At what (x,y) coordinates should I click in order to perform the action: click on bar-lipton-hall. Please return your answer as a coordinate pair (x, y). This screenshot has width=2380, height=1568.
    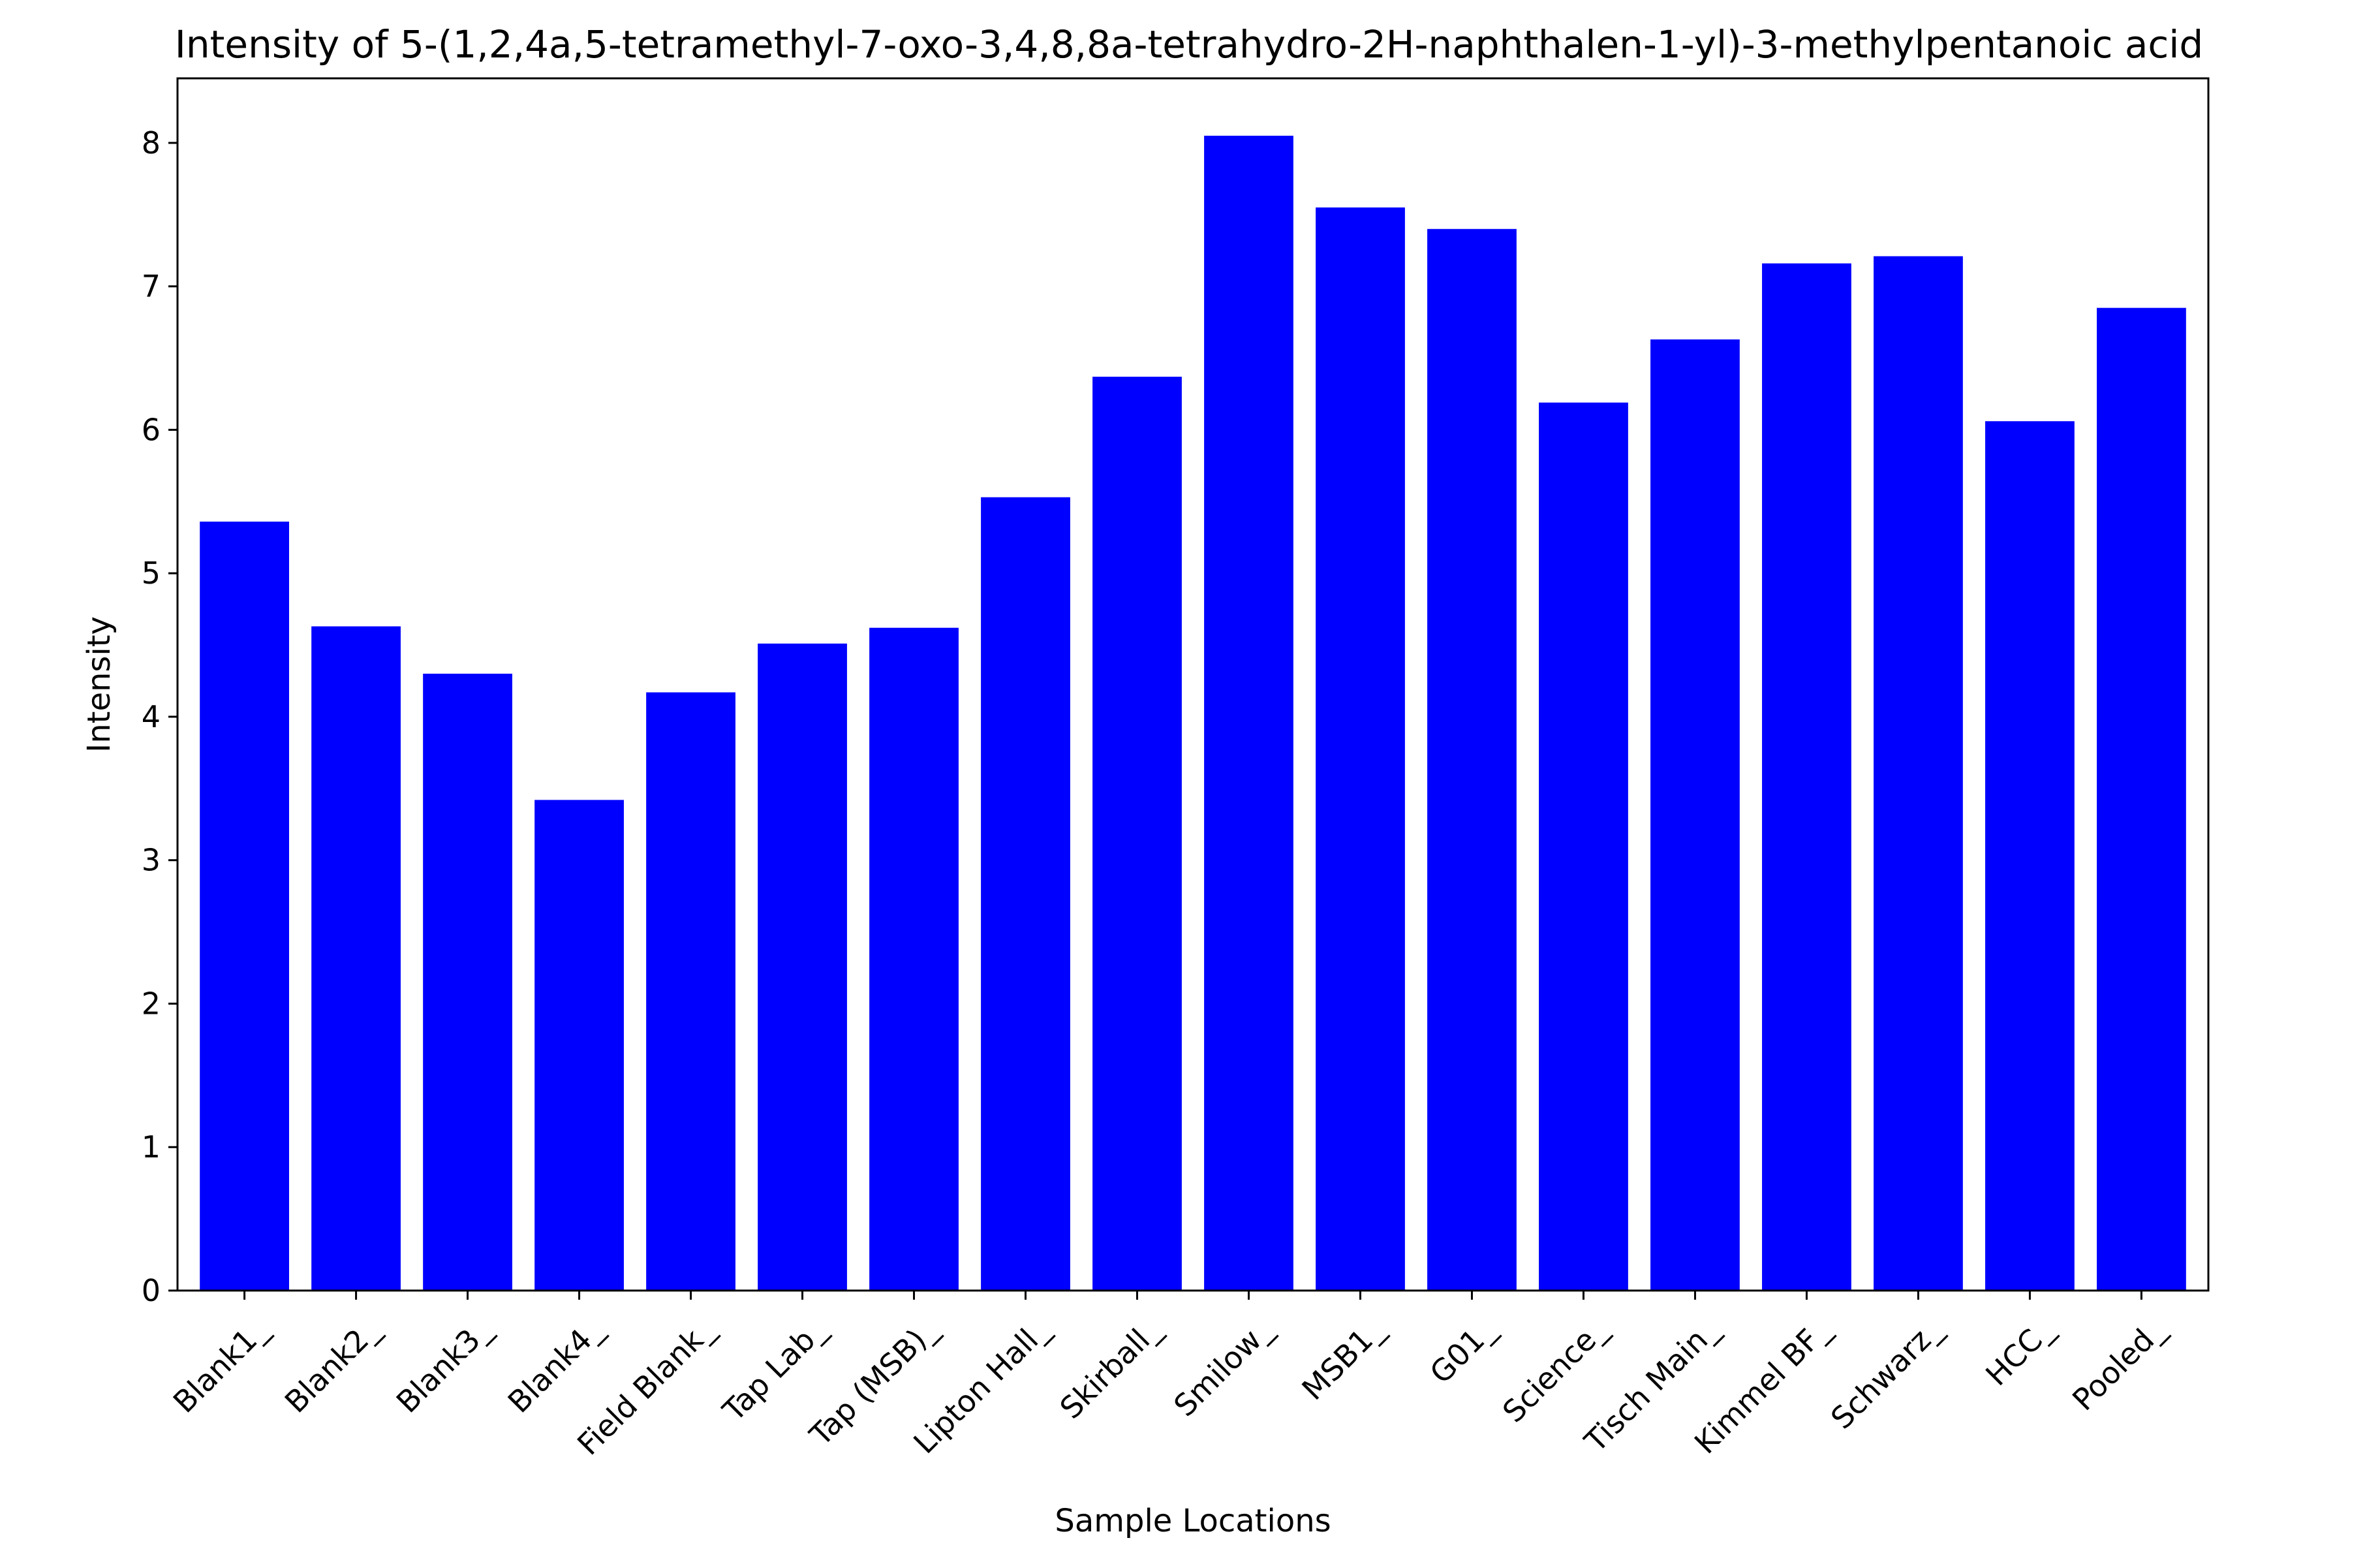
    Looking at the image, I should click on (1026, 894).